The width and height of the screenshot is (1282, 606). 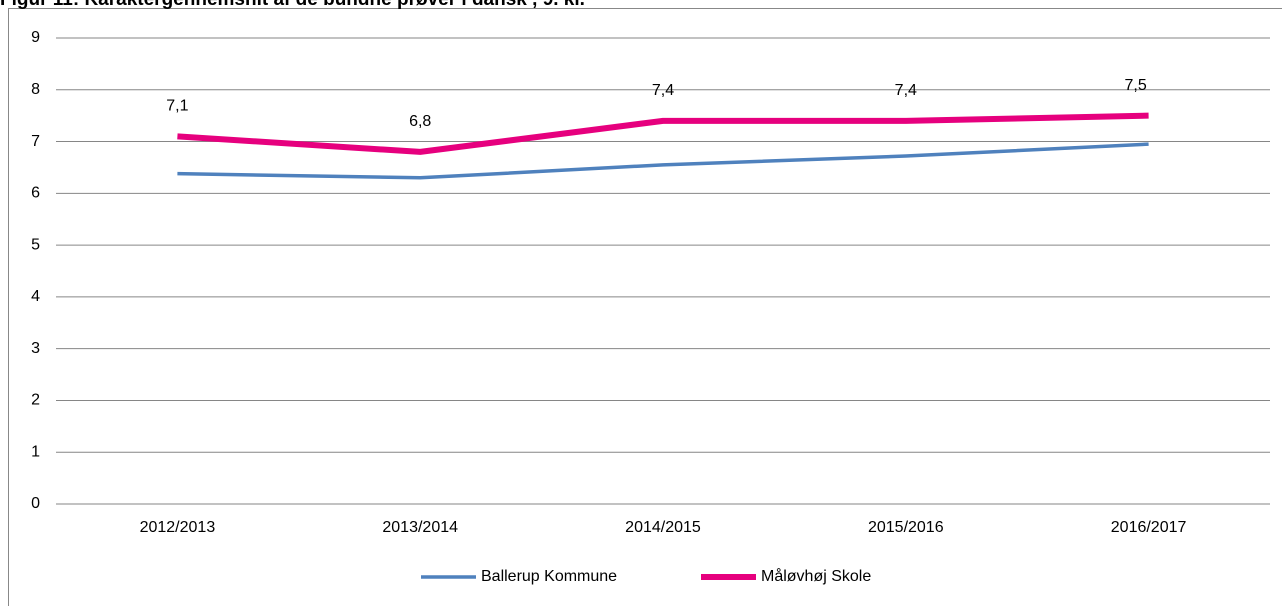 What do you see at coordinates (35, 400) in the screenshot?
I see `y-tick-label: 2` at bounding box center [35, 400].